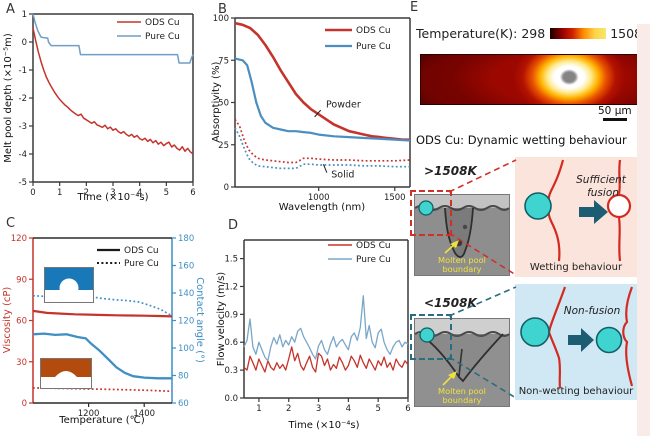  What do you see at coordinates (609, 340) in the screenshot?
I see `separated-particle-icon` at bounding box center [609, 340].